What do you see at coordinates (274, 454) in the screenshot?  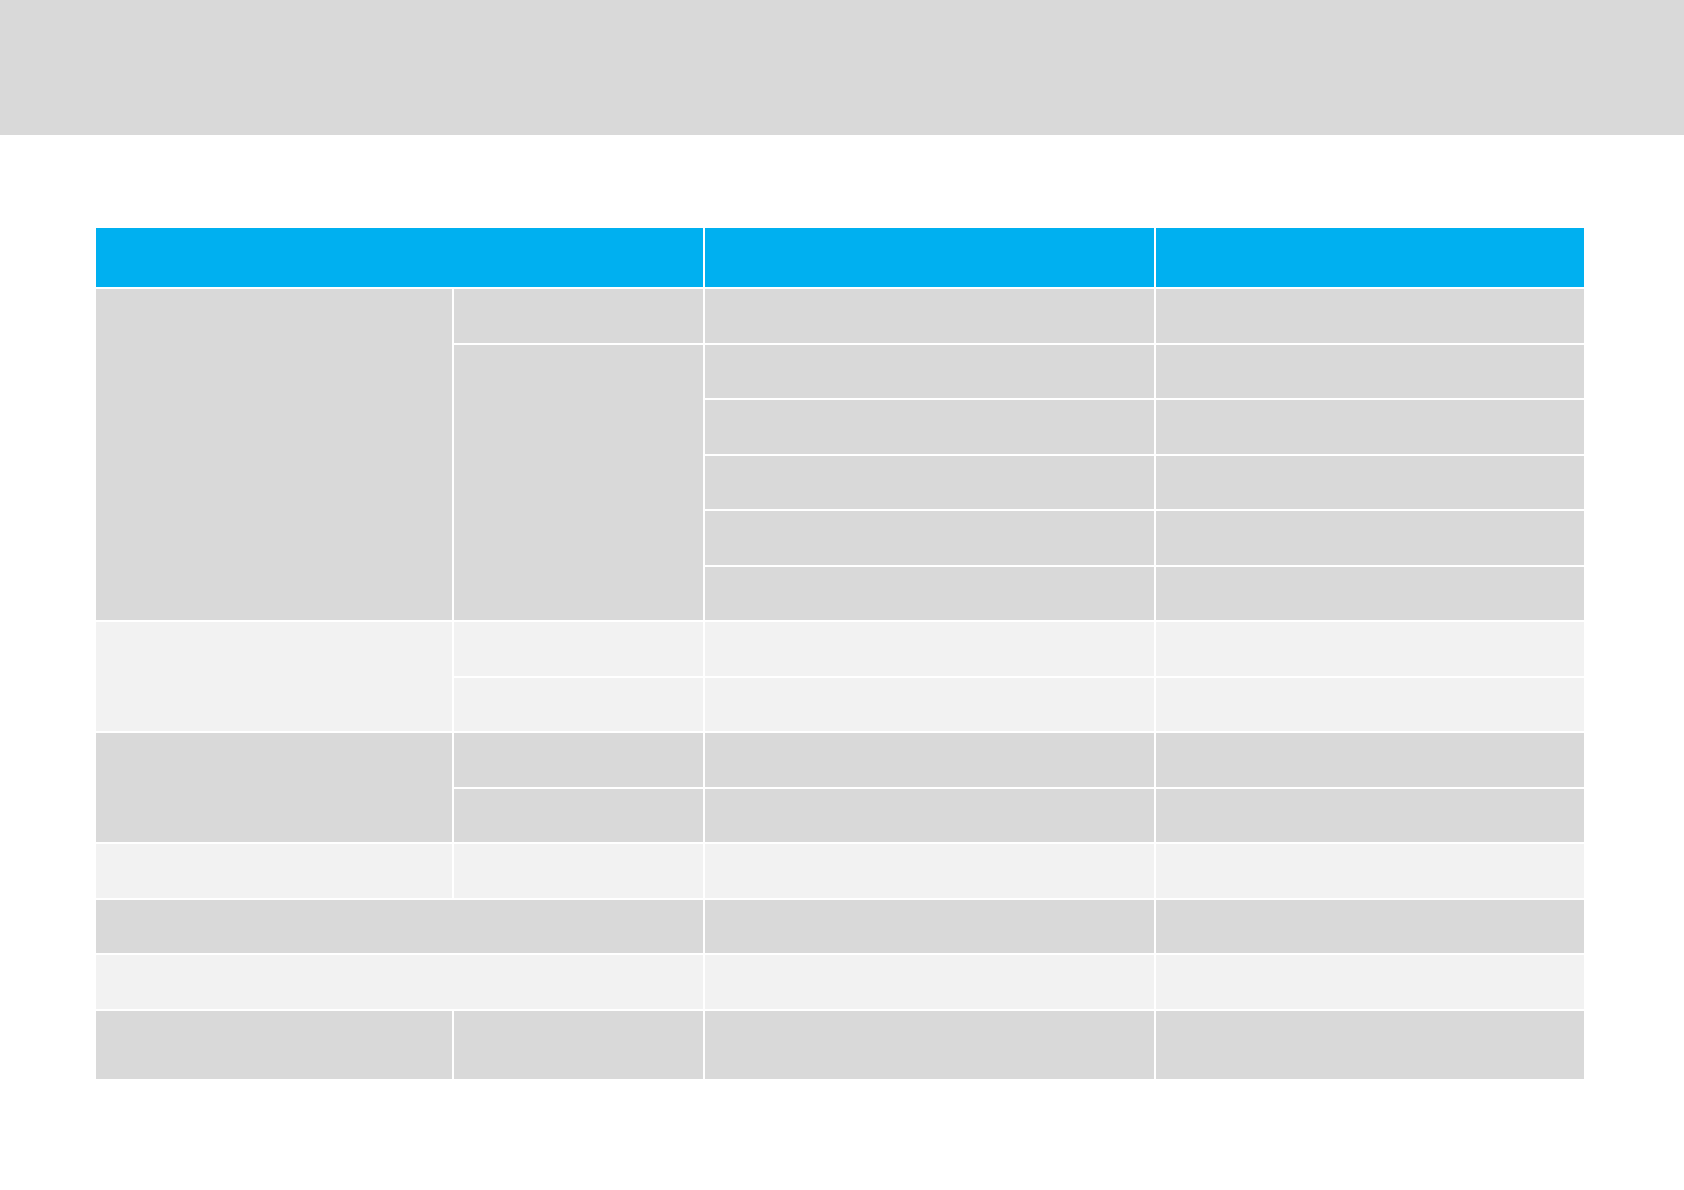 I see `group-1-label` at bounding box center [274, 454].